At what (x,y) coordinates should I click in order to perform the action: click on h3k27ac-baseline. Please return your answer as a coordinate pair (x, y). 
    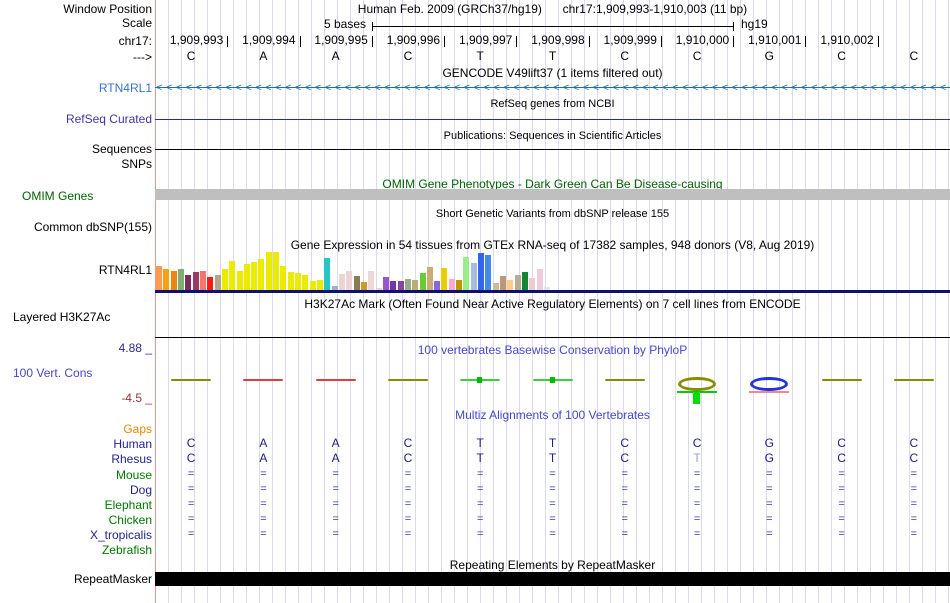
    Looking at the image, I should click on (552, 337).